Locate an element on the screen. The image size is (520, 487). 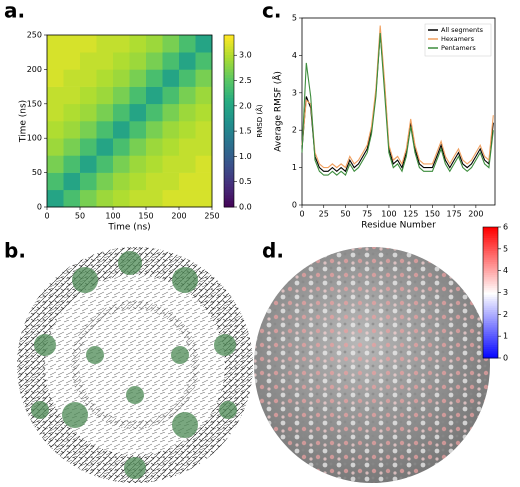
colorbar-tick-label: 5 is located at coordinates (505, 248).